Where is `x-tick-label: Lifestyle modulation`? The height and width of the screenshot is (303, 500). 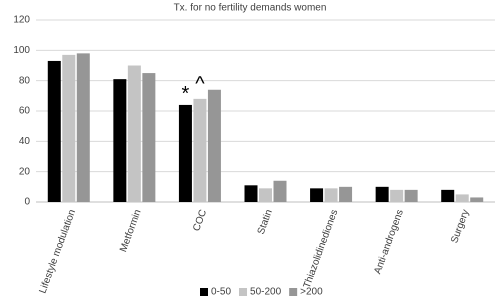
x-tick-label: Lifestyle modulation is located at coordinates (58, 251).